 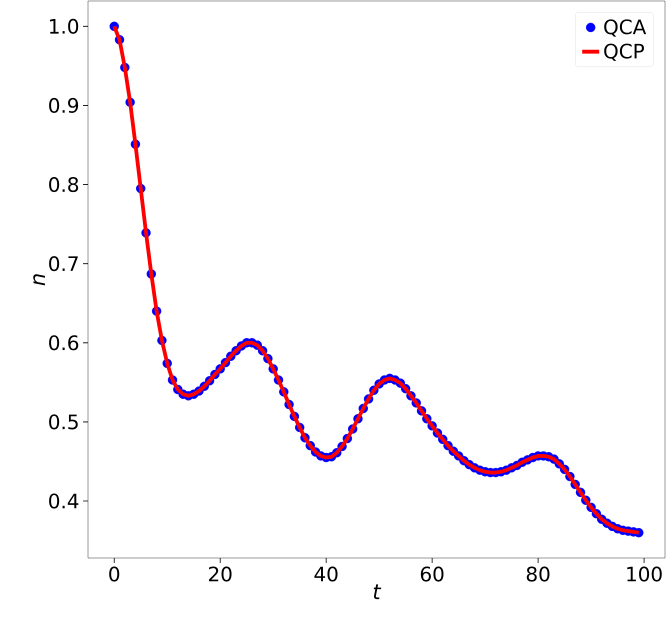 What do you see at coordinates (39, 280) in the screenshot?
I see `y-axis-title: n` at bounding box center [39, 280].